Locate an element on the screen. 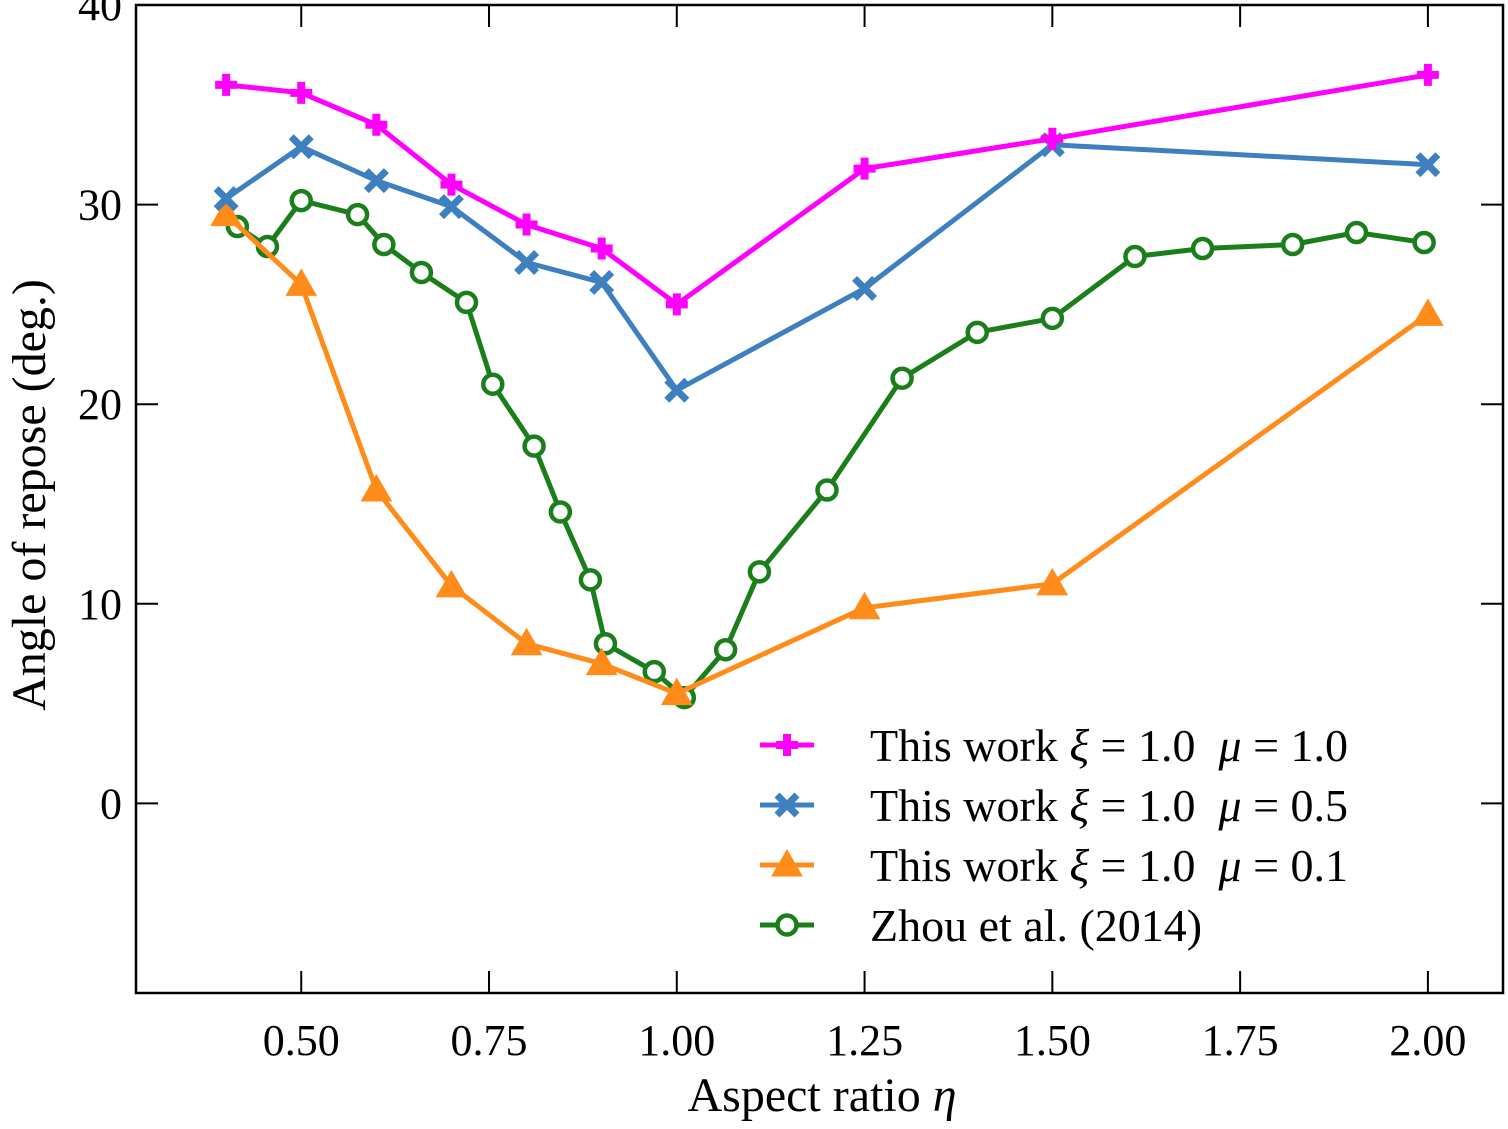  x-tick-label: 1.50 is located at coordinates (1052, 1040).